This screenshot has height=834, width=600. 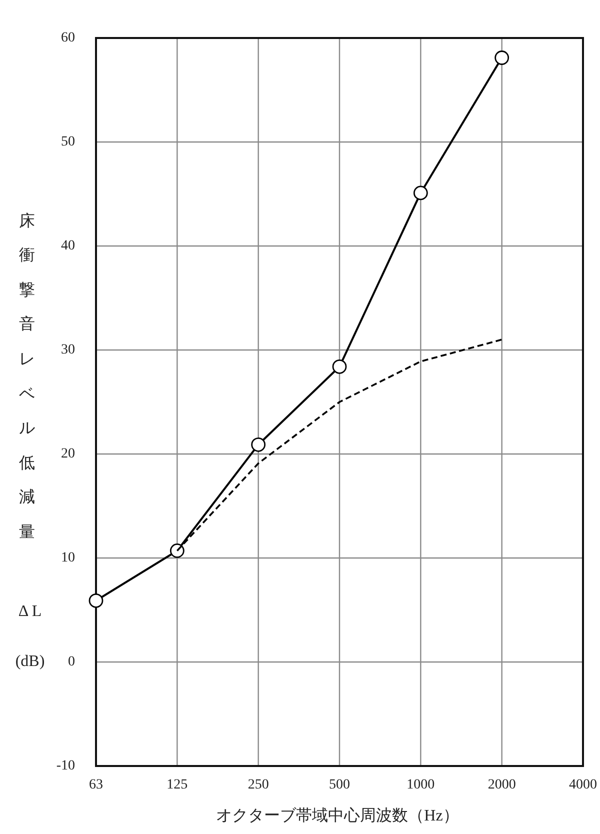 I want to click on y-tick-label: 60, so click(x=68, y=38).